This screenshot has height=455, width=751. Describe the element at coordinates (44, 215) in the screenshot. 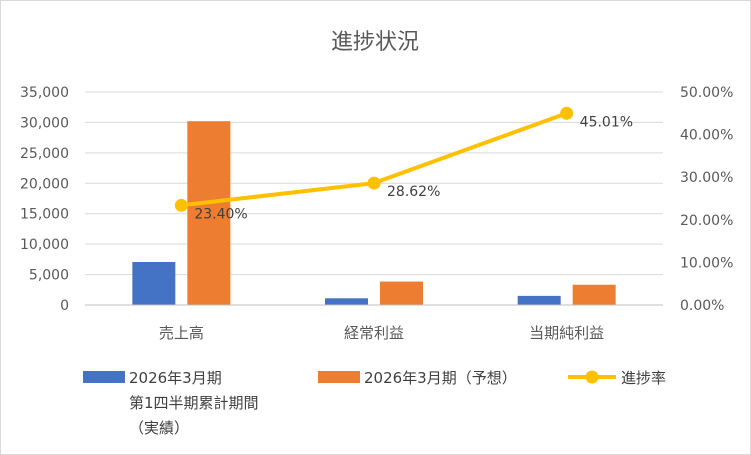

I see `left-tick-label: 15,000` at that location.